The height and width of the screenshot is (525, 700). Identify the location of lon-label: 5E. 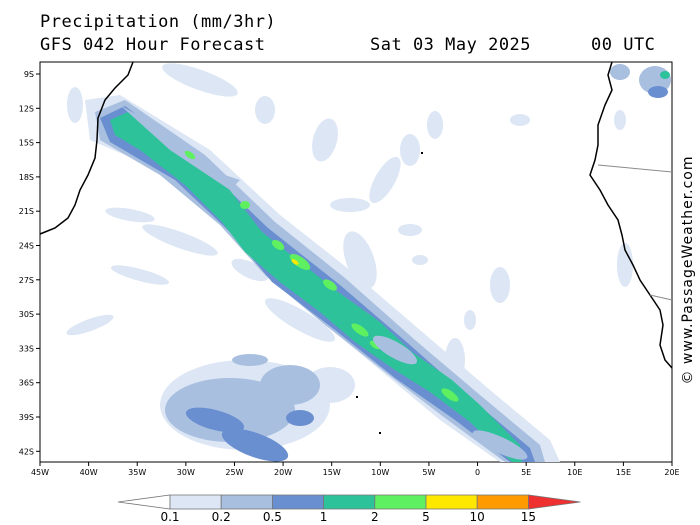
(526, 472).